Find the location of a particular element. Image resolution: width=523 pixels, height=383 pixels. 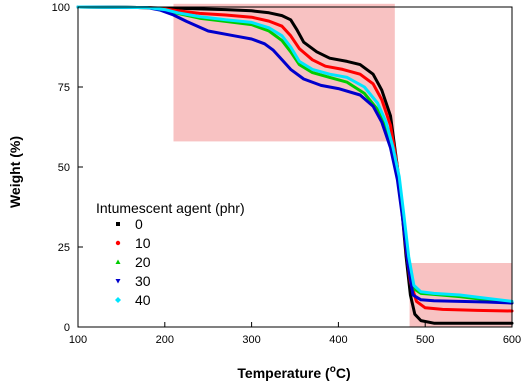

y-axis-title: Weight (%) is located at coordinates (15, 172).